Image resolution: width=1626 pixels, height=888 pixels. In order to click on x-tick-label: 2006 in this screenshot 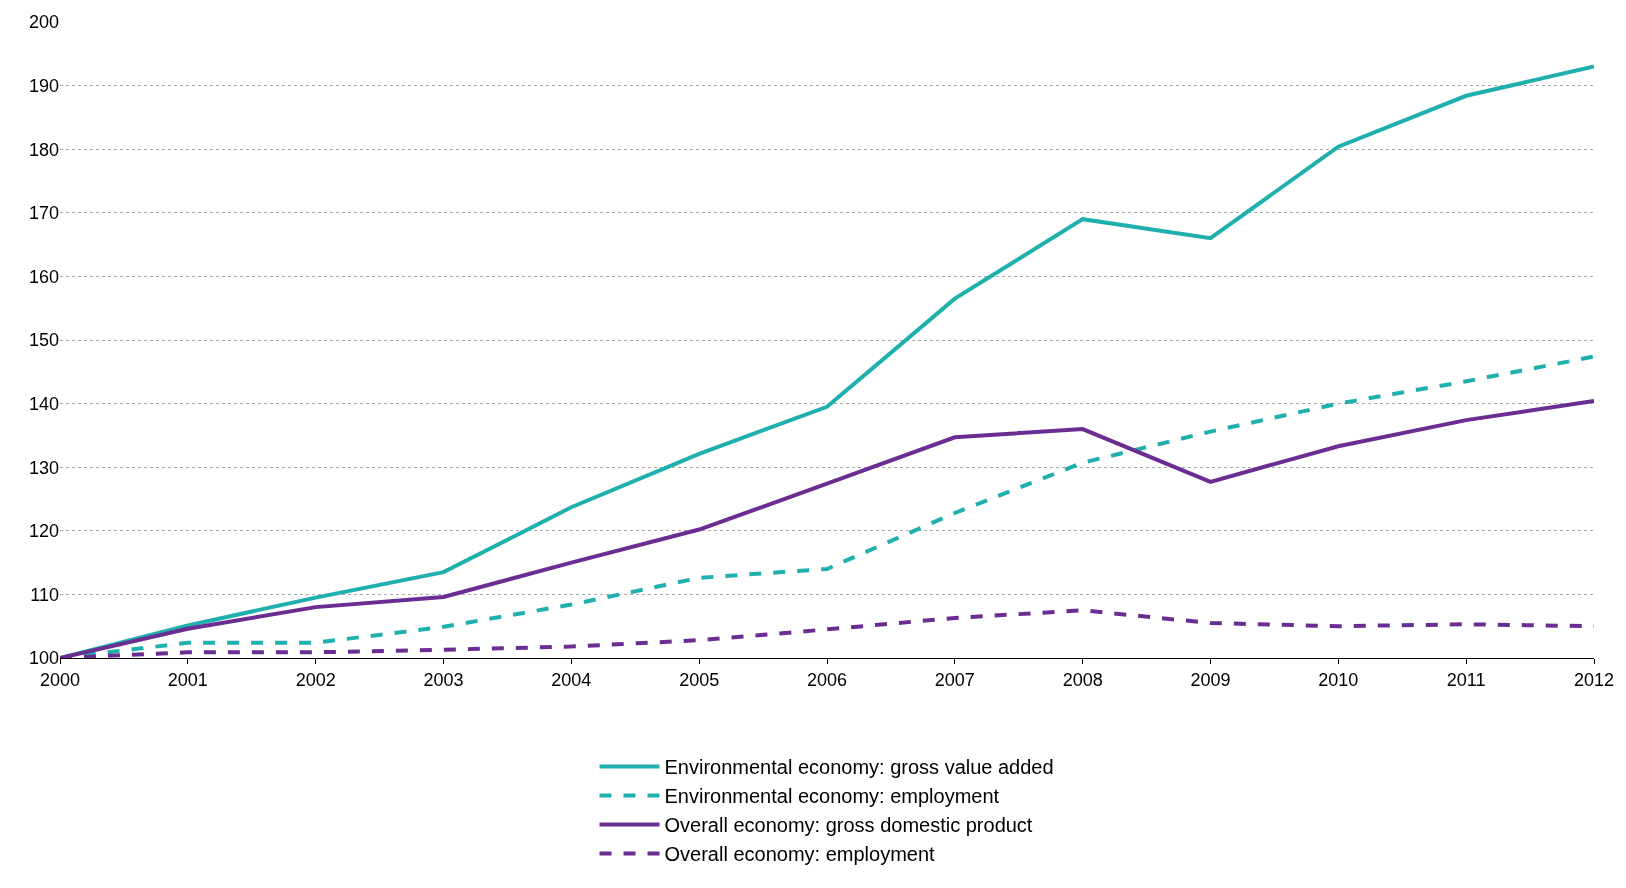, I will do `click(827, 679)`.